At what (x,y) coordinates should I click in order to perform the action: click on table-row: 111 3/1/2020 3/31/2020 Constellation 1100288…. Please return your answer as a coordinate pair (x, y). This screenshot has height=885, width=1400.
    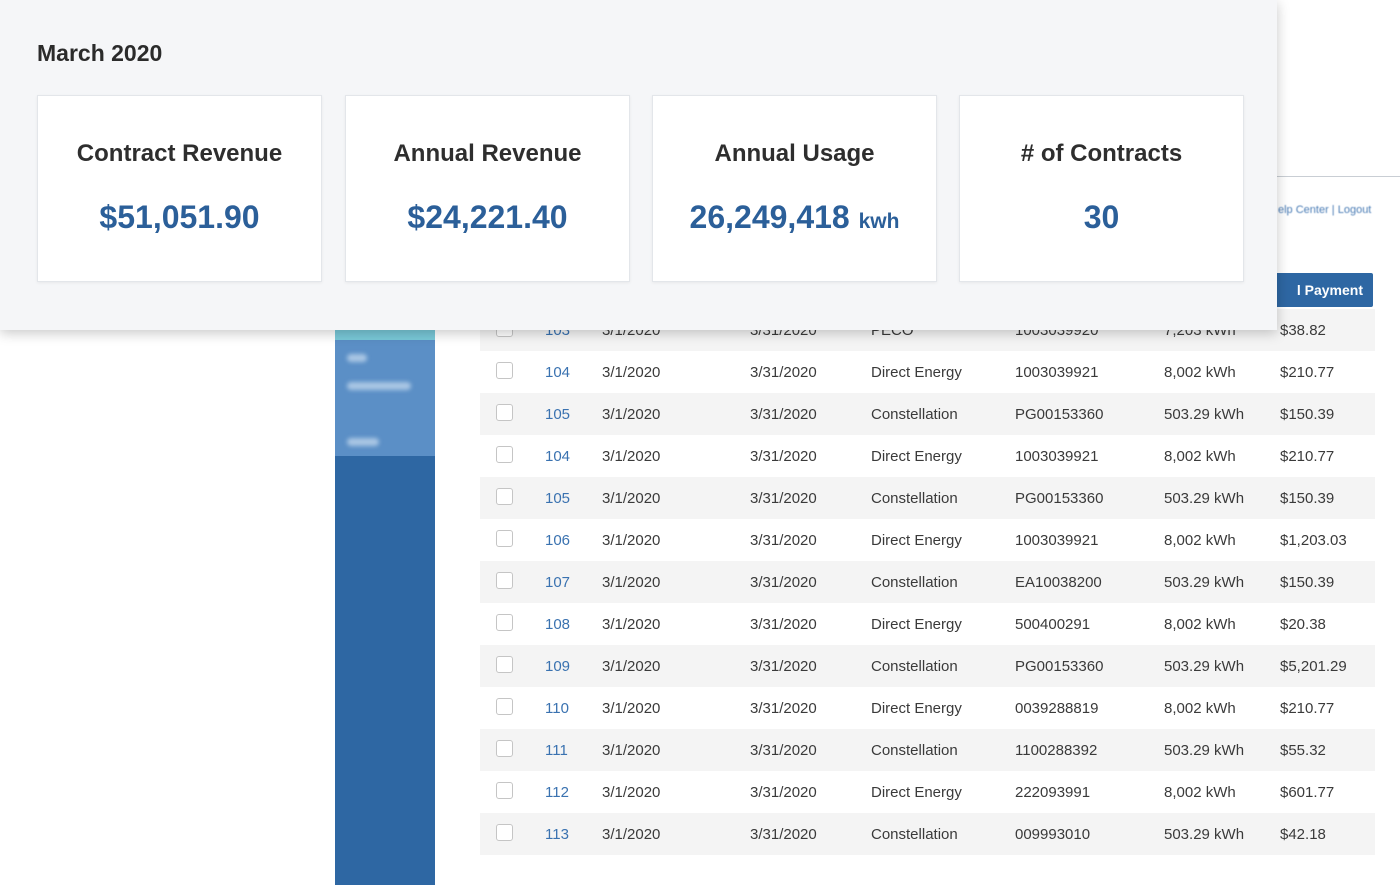
    Looking at the image, I should click on (927, 750).